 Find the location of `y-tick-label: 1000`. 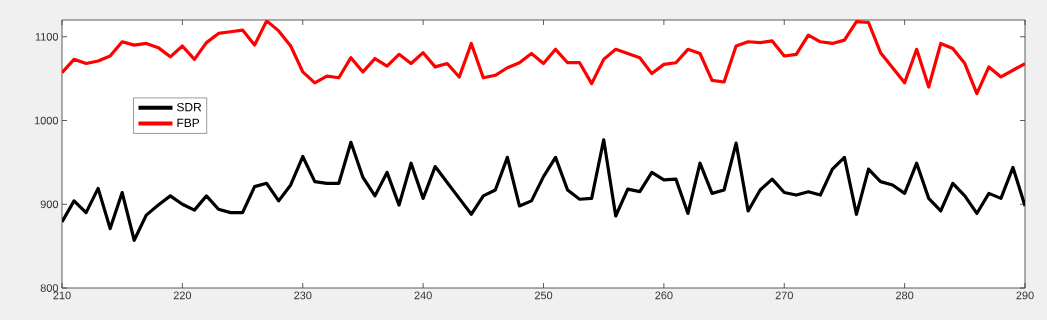

y-tick-label: 1000 is located at coordinates (46, 120).